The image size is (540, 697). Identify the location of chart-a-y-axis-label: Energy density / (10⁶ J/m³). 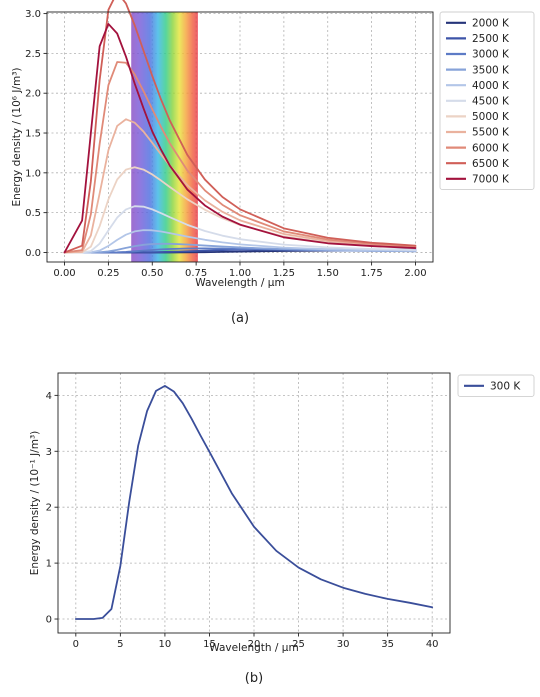
(17, 137).